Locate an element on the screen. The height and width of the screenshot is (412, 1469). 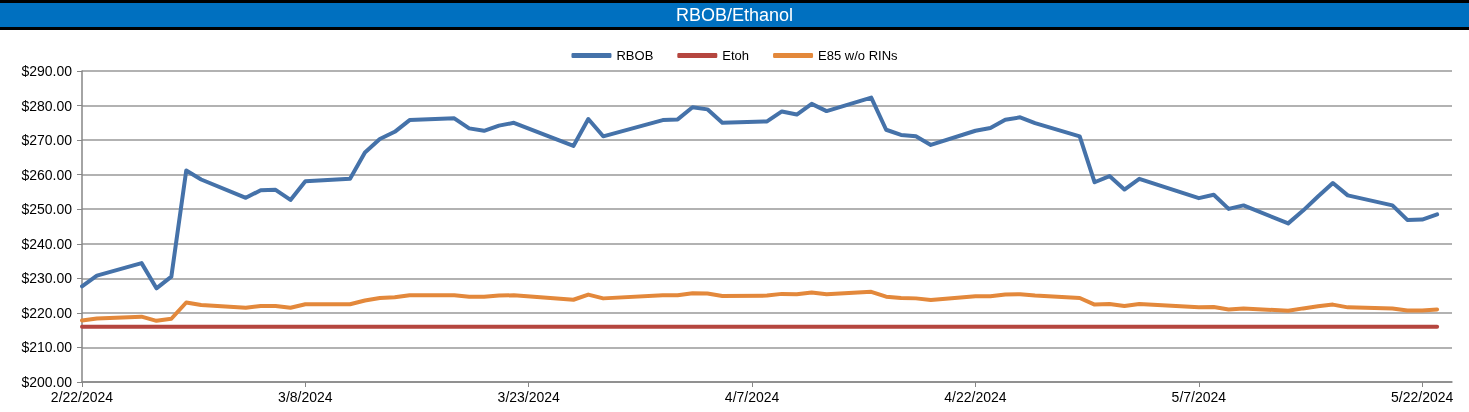
y-tick-label: $250.00 is located at coordinates (47, 209).